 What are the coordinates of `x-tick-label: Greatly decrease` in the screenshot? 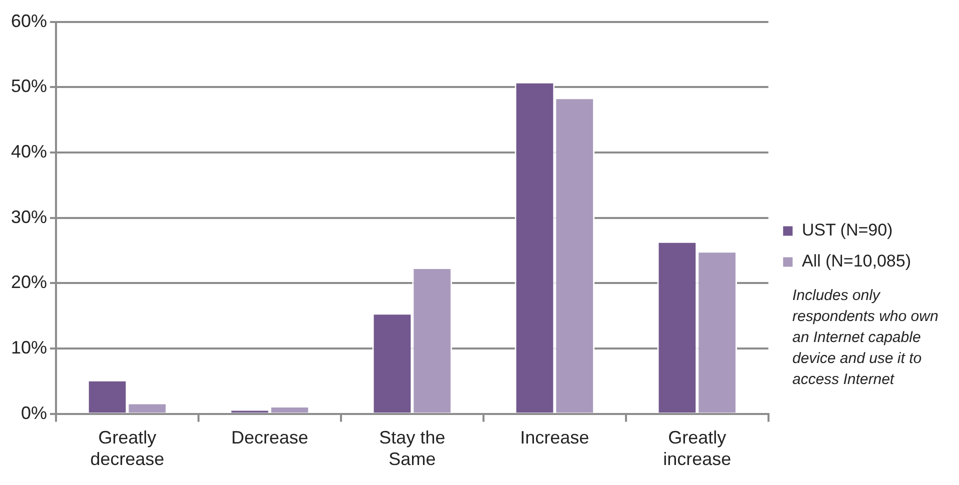 It's located at (127, 449).